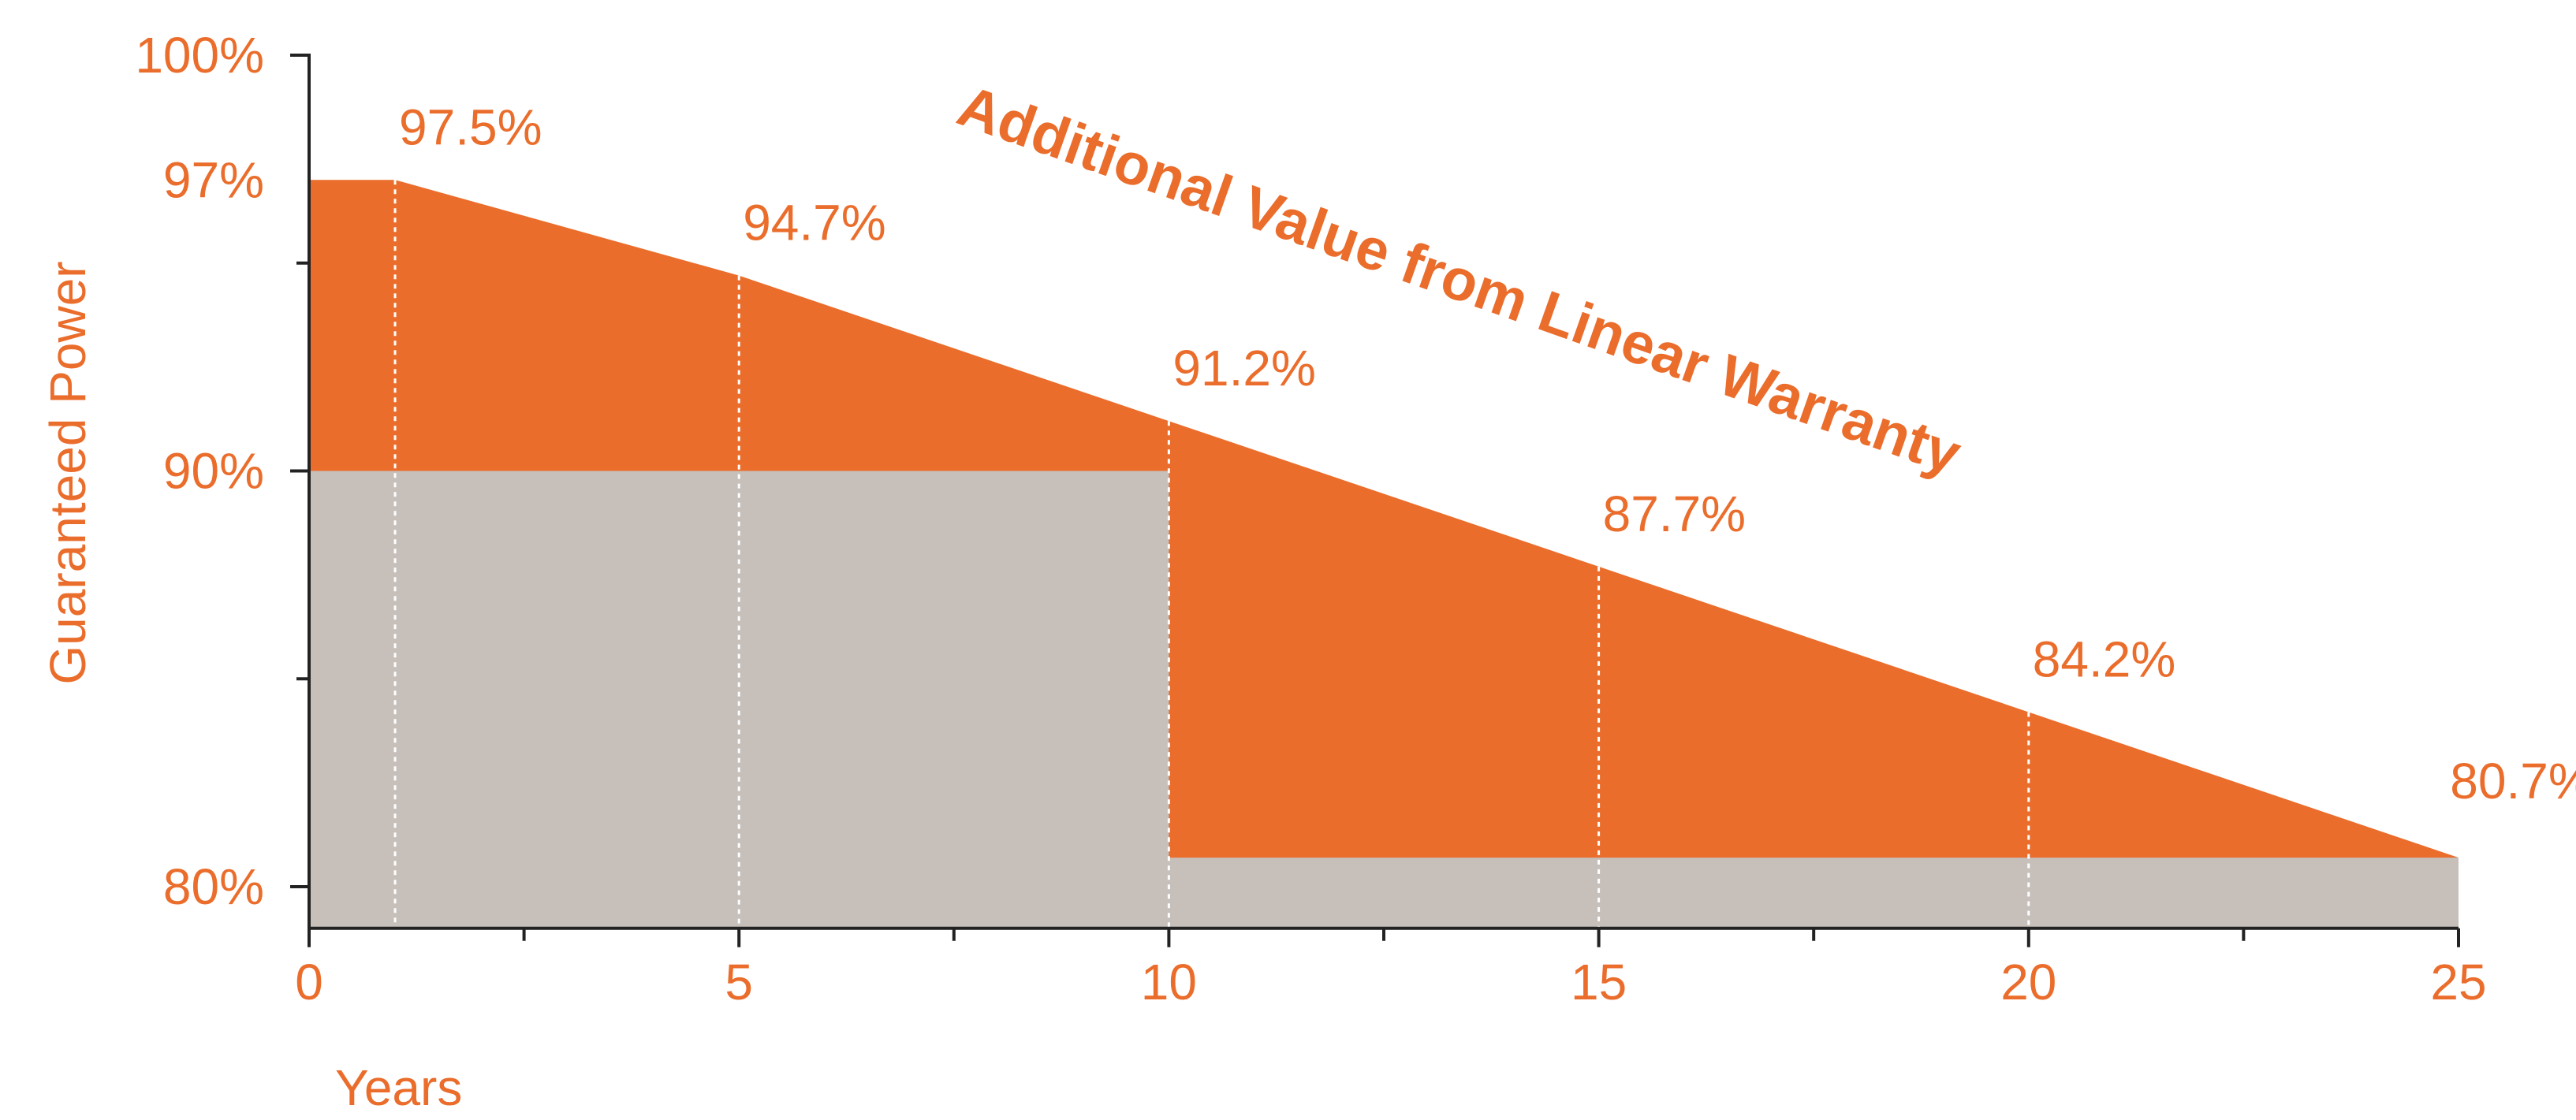 The height and width of the screenshot is (1120, 2576). What do you see at coordinates (471, 127) in the screenshot?
I see `data-label-year-1: 97.5%` at bounding box center [471, 127].